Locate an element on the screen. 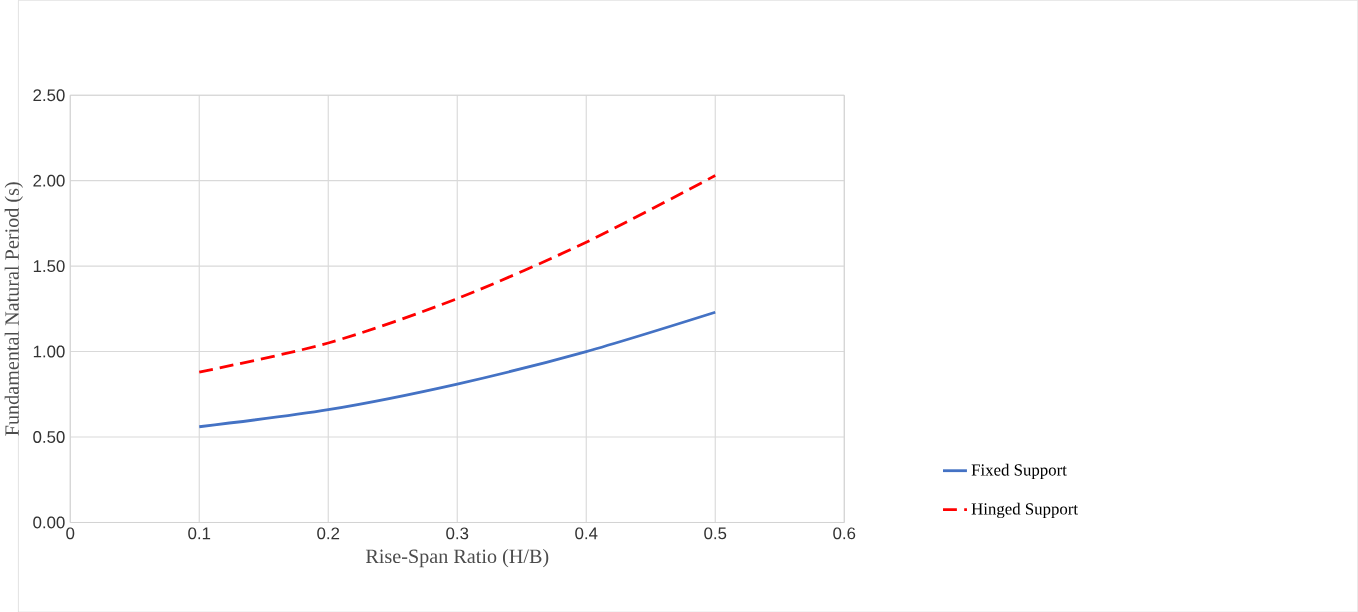  x-tick-label: 0.4 is located at coordinates (586, 533).